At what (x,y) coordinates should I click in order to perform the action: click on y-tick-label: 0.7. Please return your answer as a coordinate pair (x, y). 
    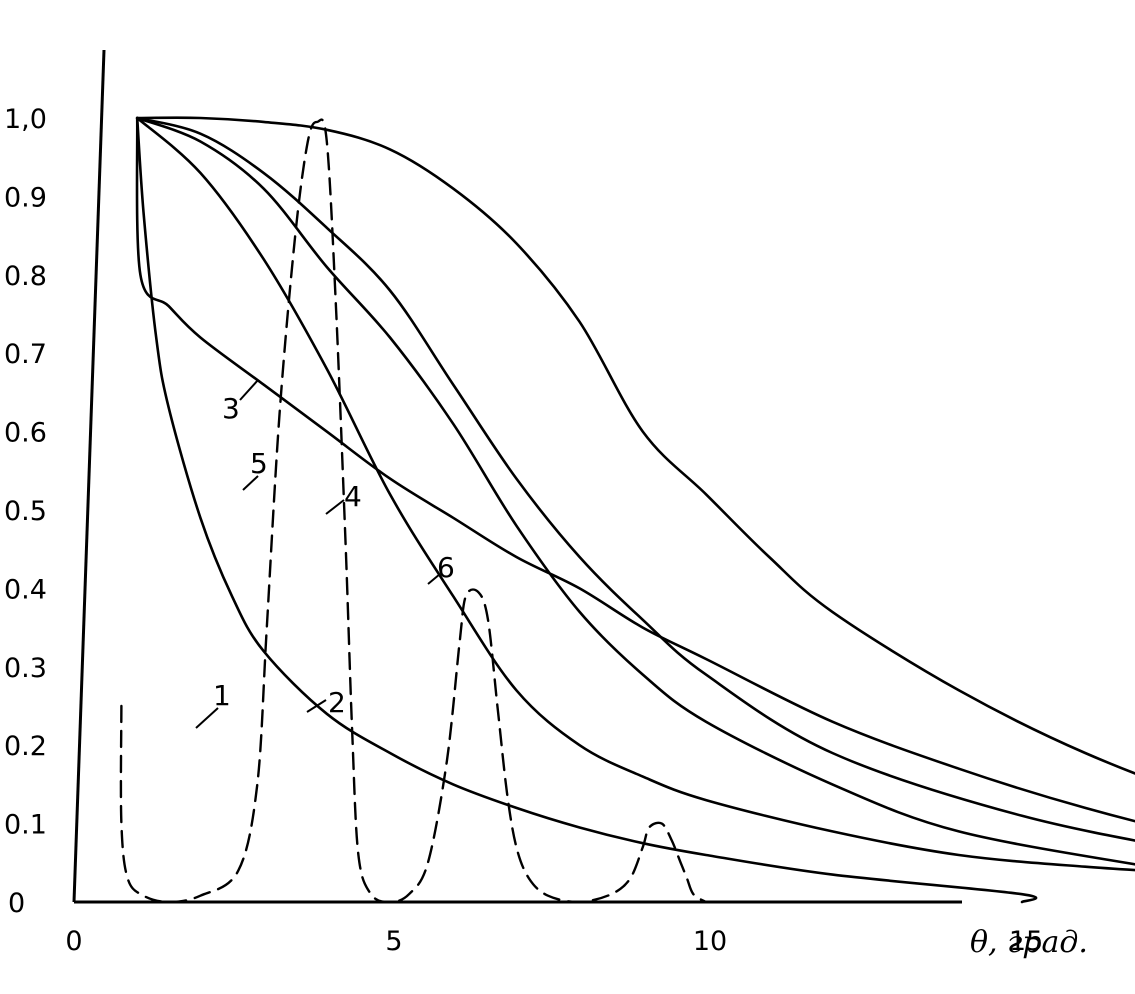
    Looking at the image, I should click on (25, 354).